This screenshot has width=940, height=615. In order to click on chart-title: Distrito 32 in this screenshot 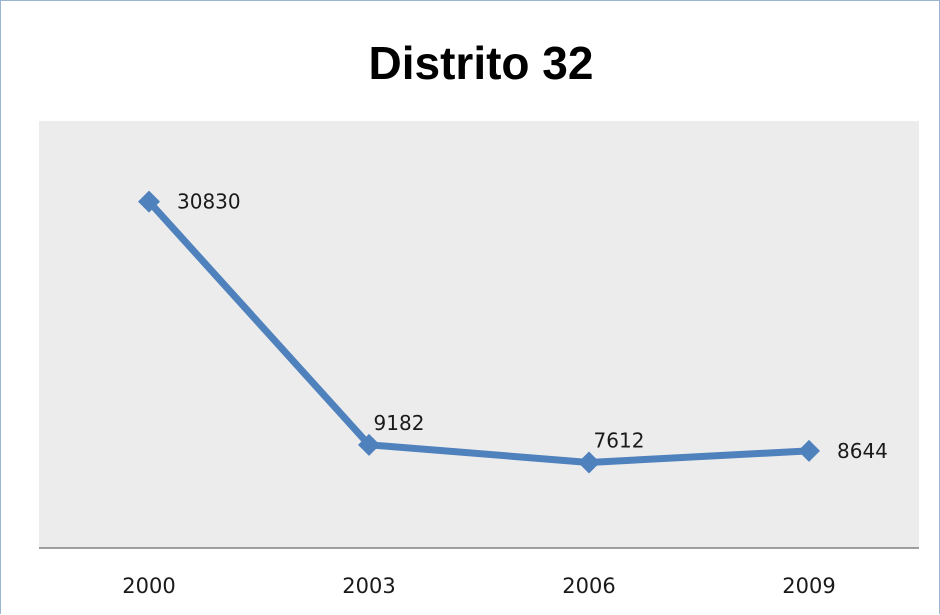, I will do `click(481, 63)`.